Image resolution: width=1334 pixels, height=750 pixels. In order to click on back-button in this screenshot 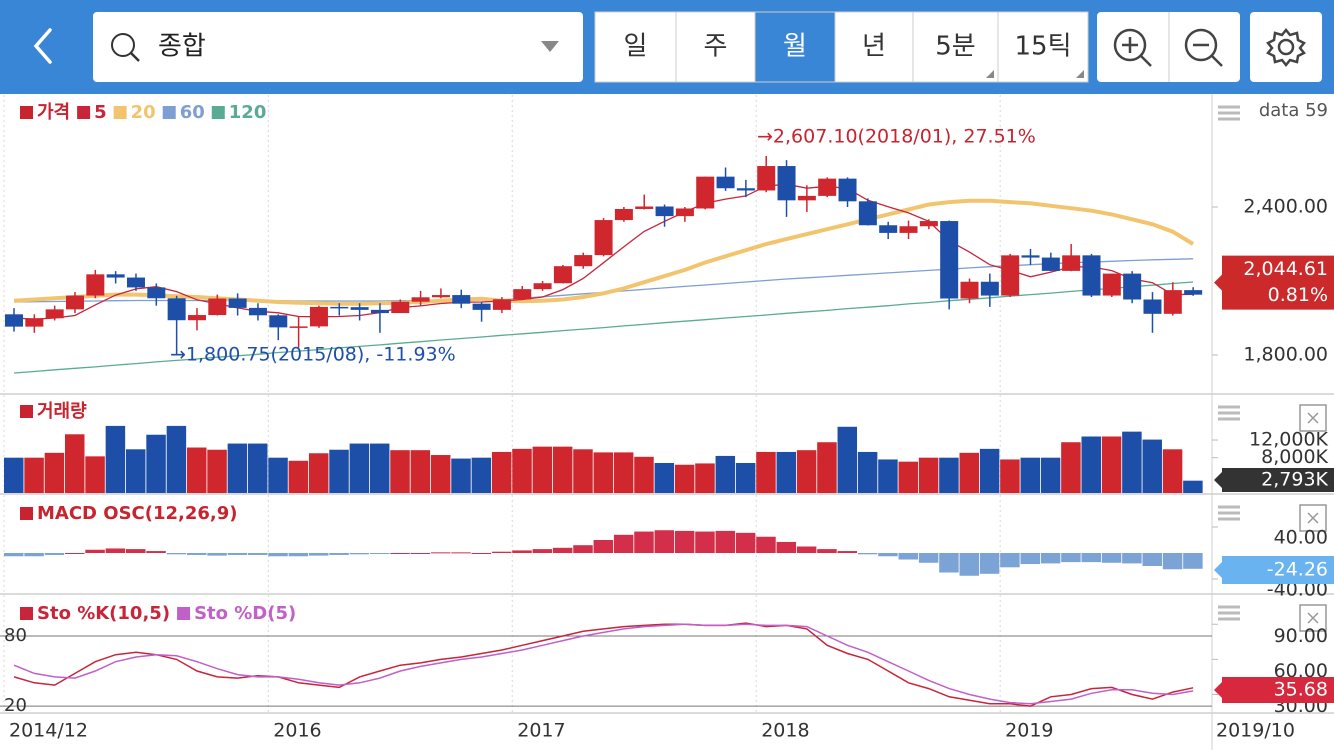, I will do `click(42, 46)`.